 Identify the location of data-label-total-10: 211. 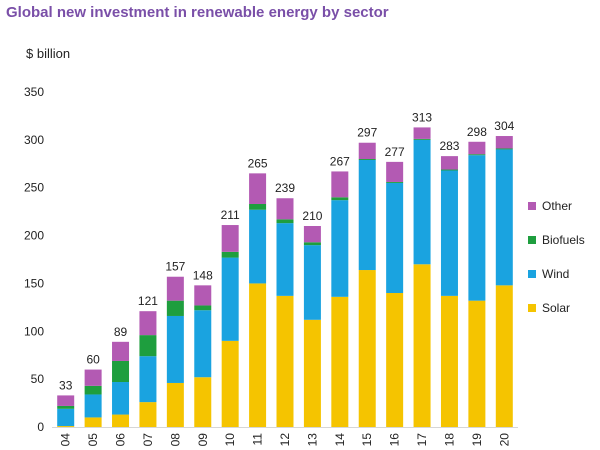
(230, 215).